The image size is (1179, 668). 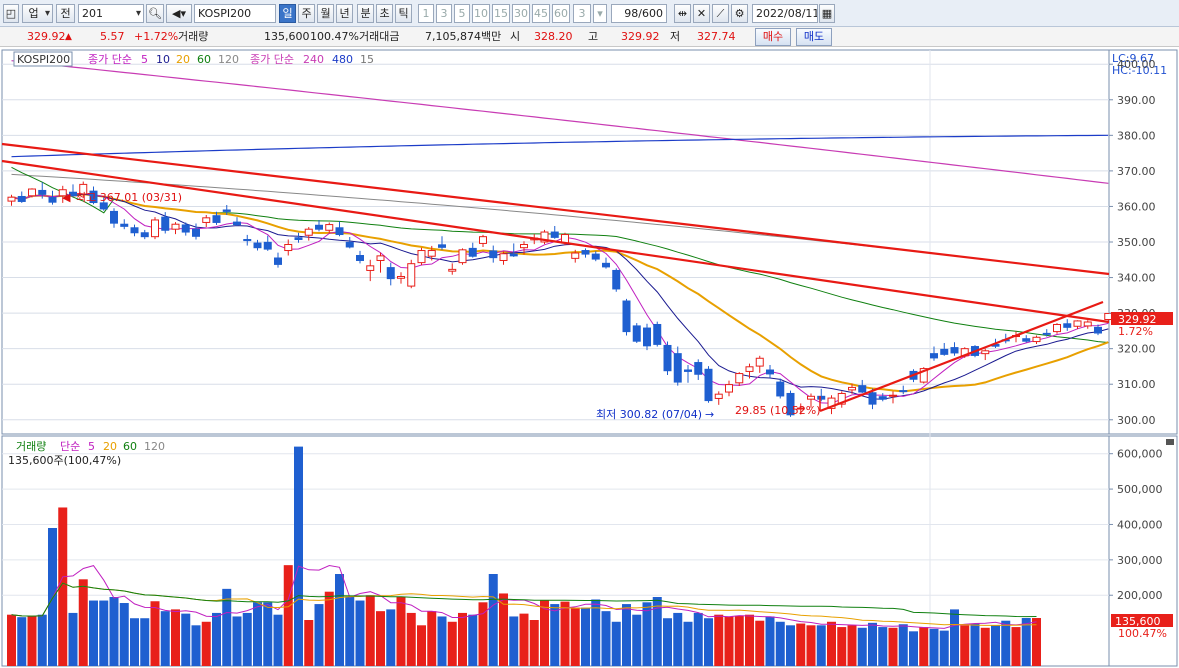 I want to click on zoom-icon: ✕, so click(x=701, y=13).